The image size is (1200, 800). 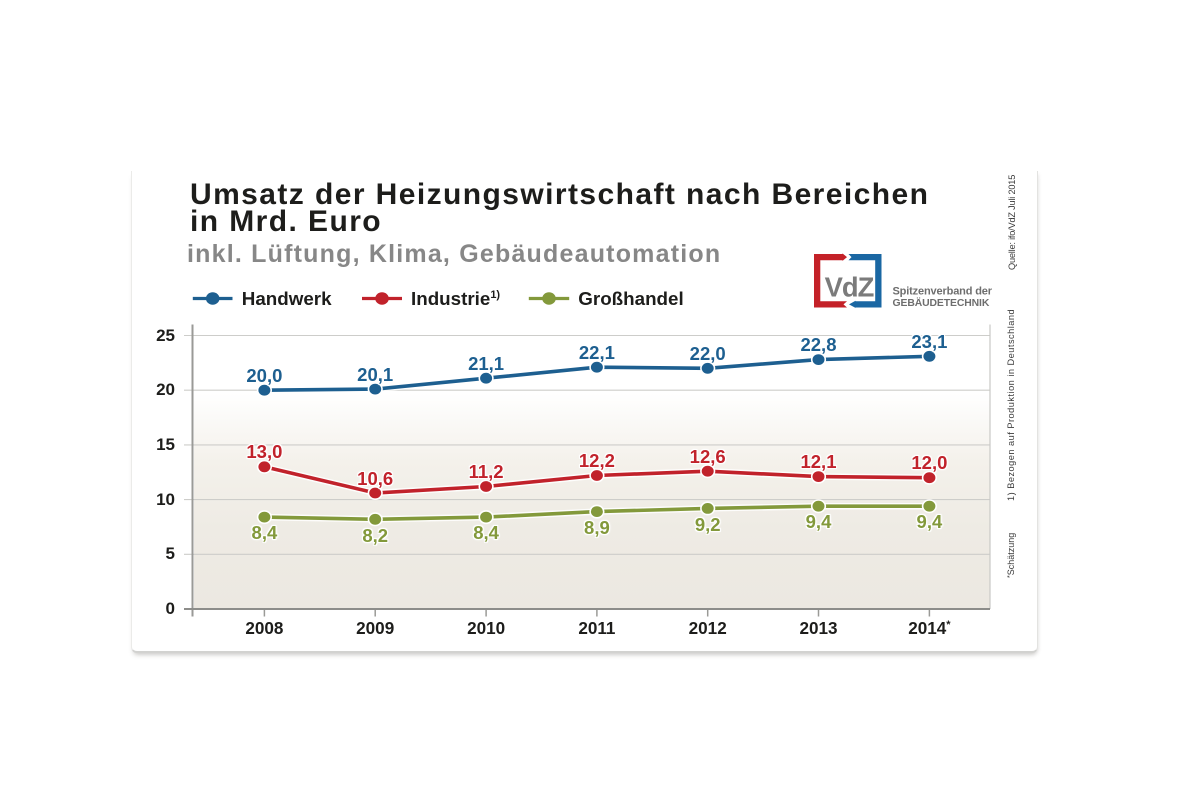 What do you see at coordinates (943, 292) in the screenshot?
I see `svg-text: Spitzenverband der` at bounding box center [943, 292].